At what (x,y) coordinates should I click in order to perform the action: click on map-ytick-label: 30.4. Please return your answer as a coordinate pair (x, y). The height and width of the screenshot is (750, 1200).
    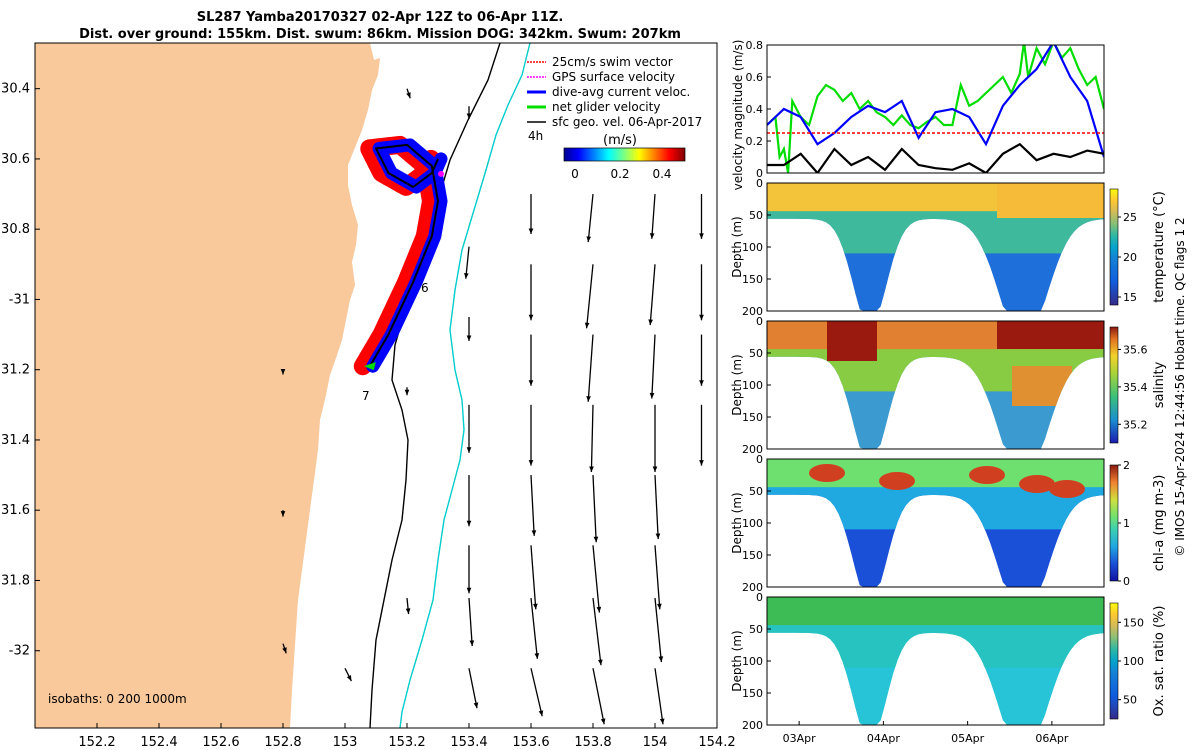
    Looking at the image, I should click on (15, 89).